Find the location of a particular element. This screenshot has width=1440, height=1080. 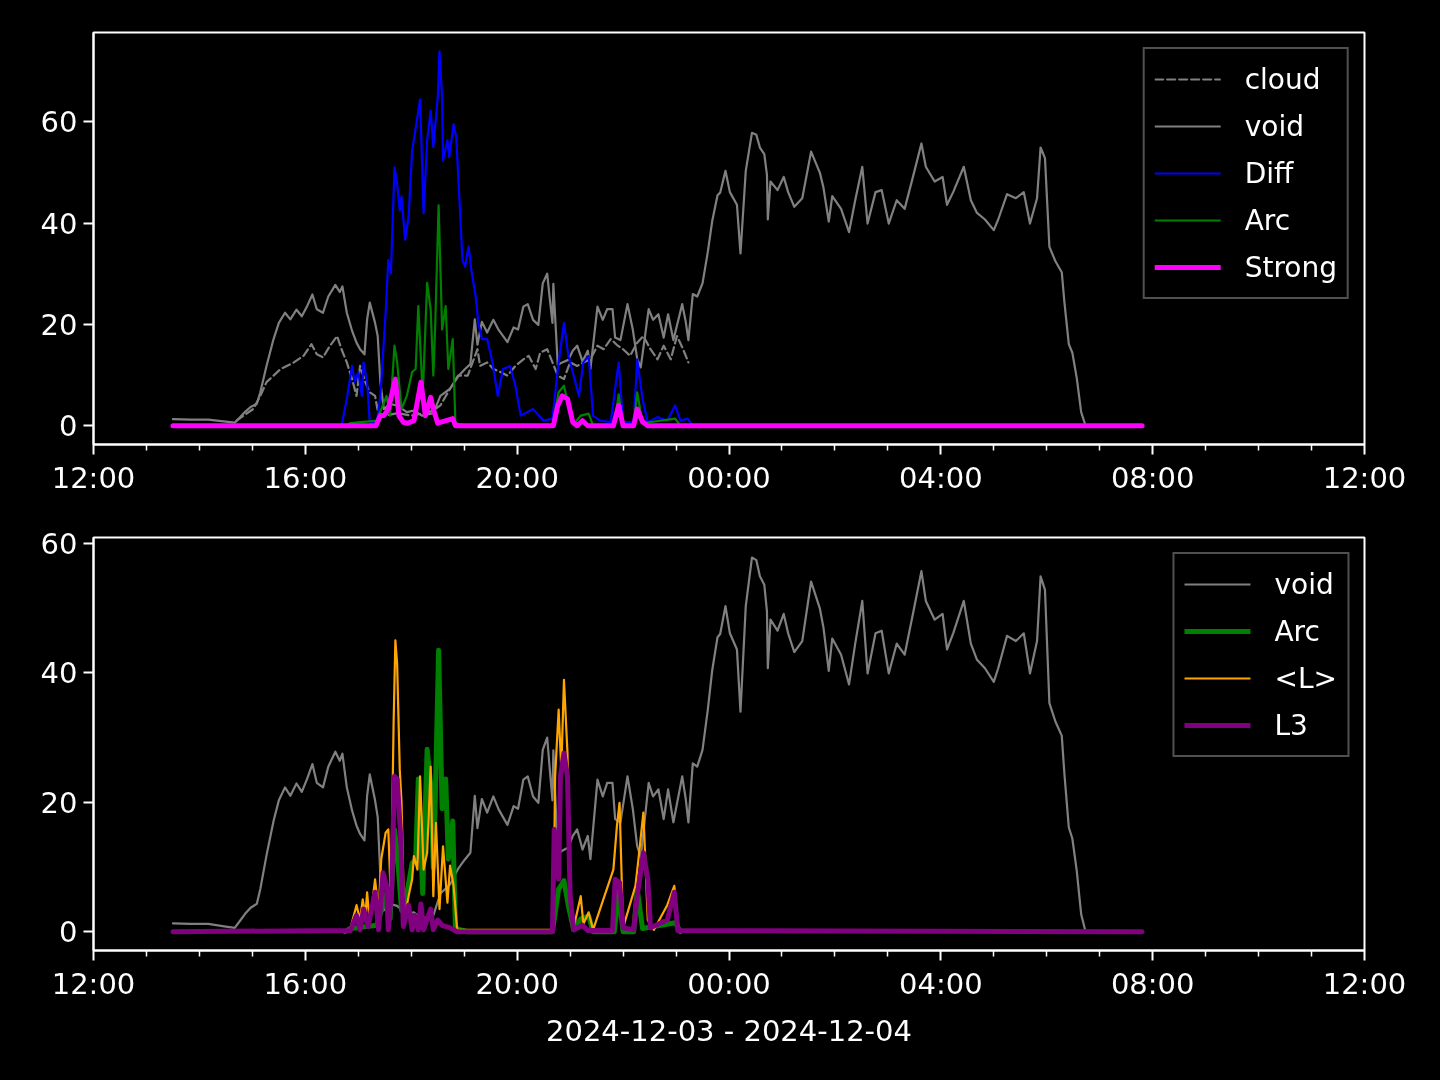

x-axis-title: 2024-12-03 - 2024-12-04 is located at coordinates (729, 1030).